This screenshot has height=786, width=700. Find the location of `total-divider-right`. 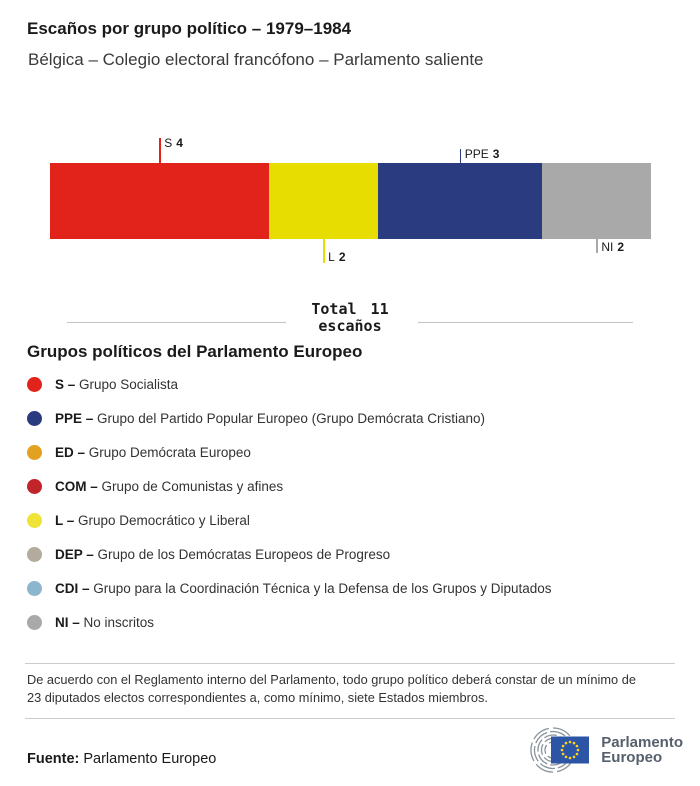

total-divider-right is located at coordinates (525, 322).